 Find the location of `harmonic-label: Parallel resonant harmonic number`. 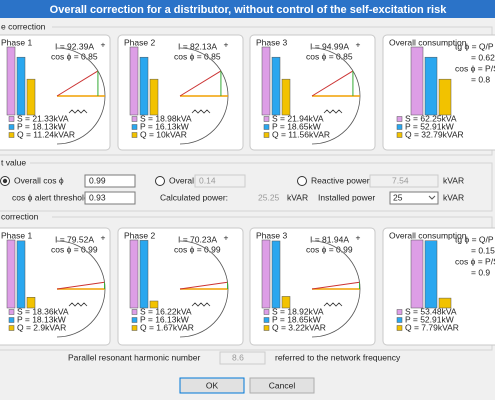

harmonic-label: Parallel resonant harmonic number is located at coordinates (134, 357).